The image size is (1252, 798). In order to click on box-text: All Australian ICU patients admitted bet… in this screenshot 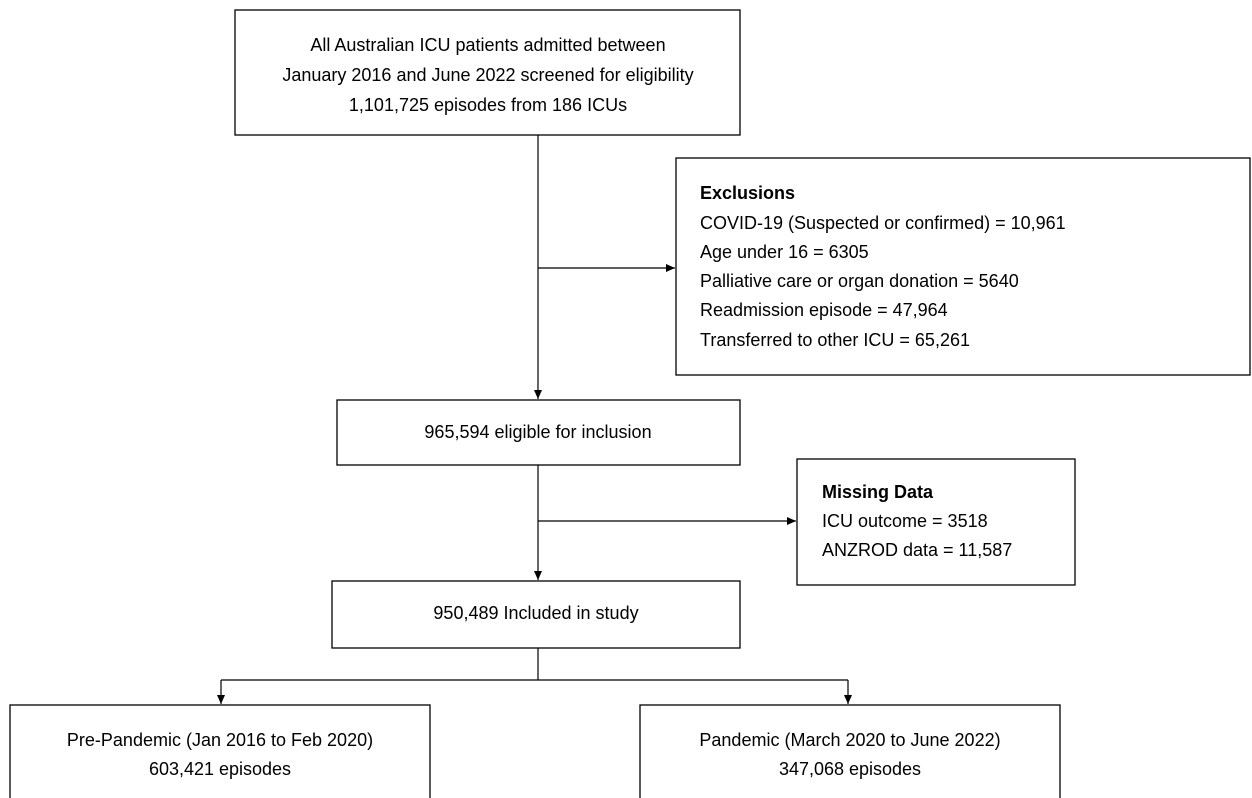, I will do `click(487, 45)`.